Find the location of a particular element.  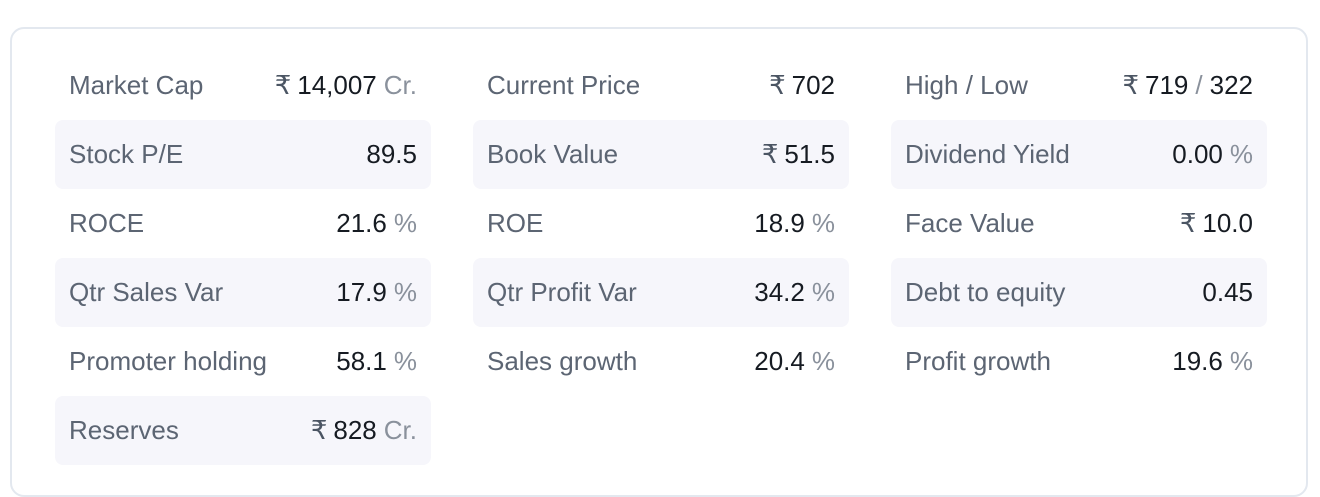

ratio-label: ROCE is located at coordinates (107, 223).